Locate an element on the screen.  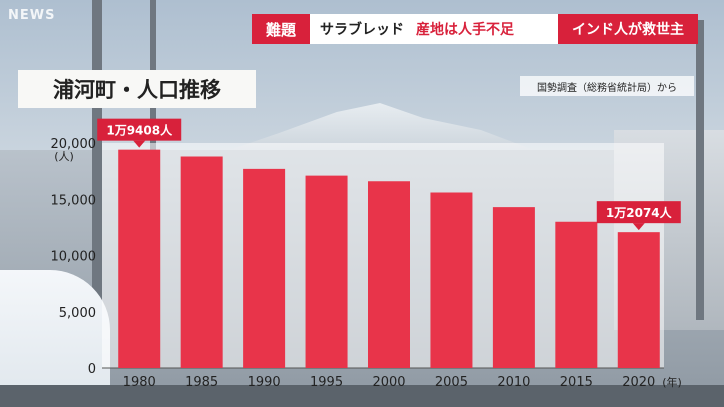
x-tick-label: 2020 is located at coordinates (638, 382).